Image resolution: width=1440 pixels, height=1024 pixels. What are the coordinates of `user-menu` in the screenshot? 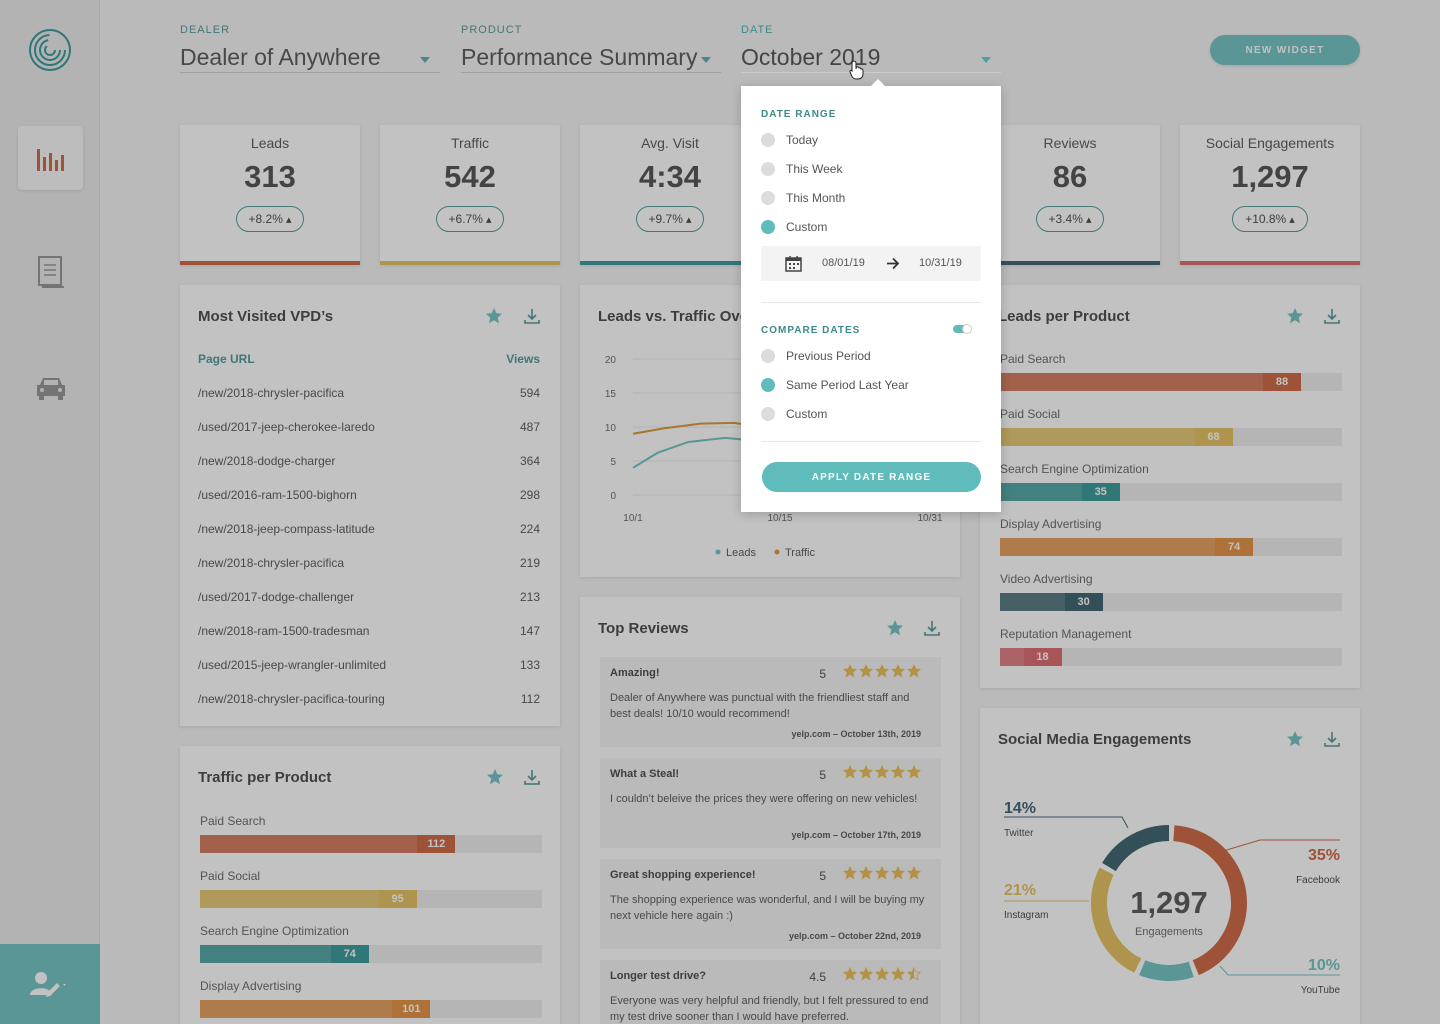 It's located at (50, 984).